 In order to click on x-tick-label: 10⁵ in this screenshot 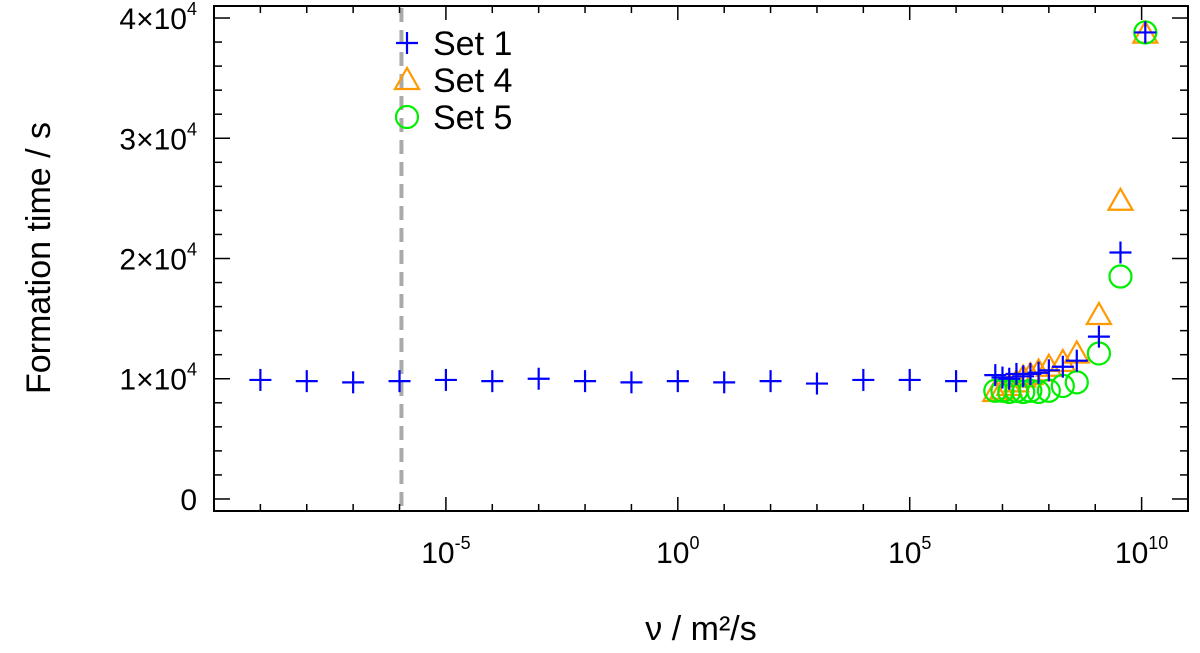, I will do `click(909, 551)`.